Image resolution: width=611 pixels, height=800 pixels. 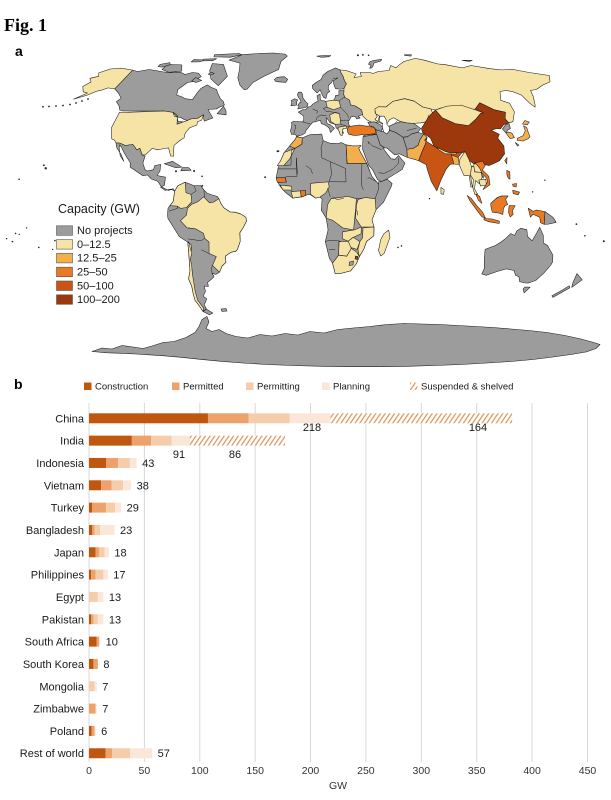 What do you see at coordinates (532, 771) in the screenshot?
I see `svg-text: 400` at bounding box center [532, 771].